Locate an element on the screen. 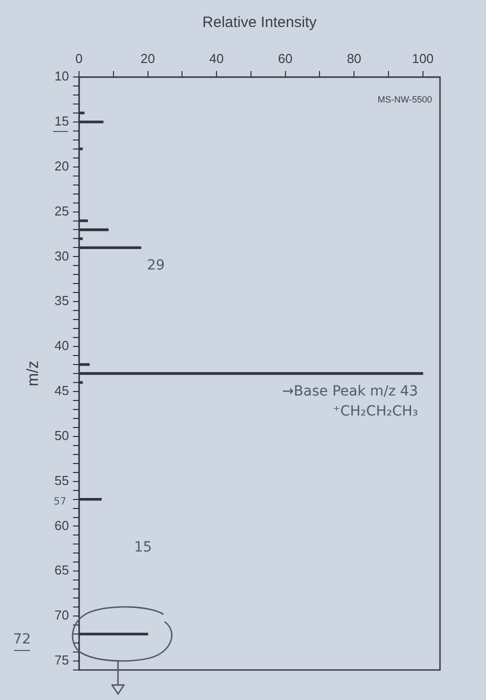 The width and height of the screenshot is (486, 700). y-tick-label: 30 is located at coordinates (61, 256).